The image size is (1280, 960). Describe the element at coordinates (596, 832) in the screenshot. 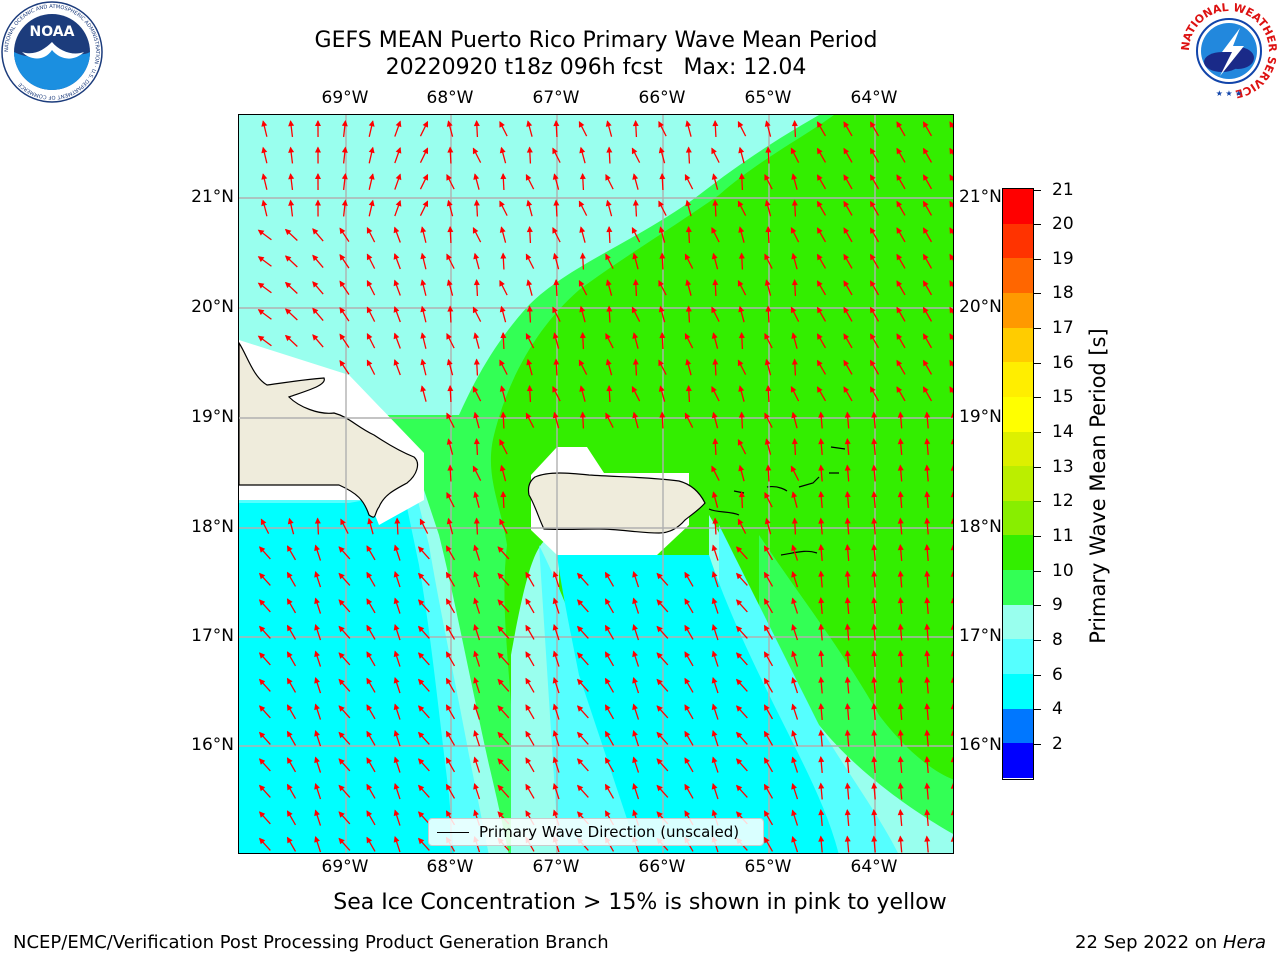

I see `map-legend: Primary Wave Direction (unscaled)` at that location.